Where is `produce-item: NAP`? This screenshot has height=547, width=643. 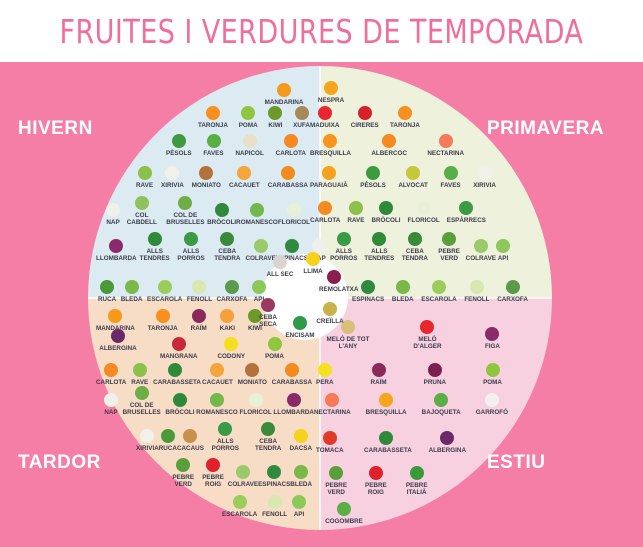
produce-item: NAP is located at coordinates (111, 404).